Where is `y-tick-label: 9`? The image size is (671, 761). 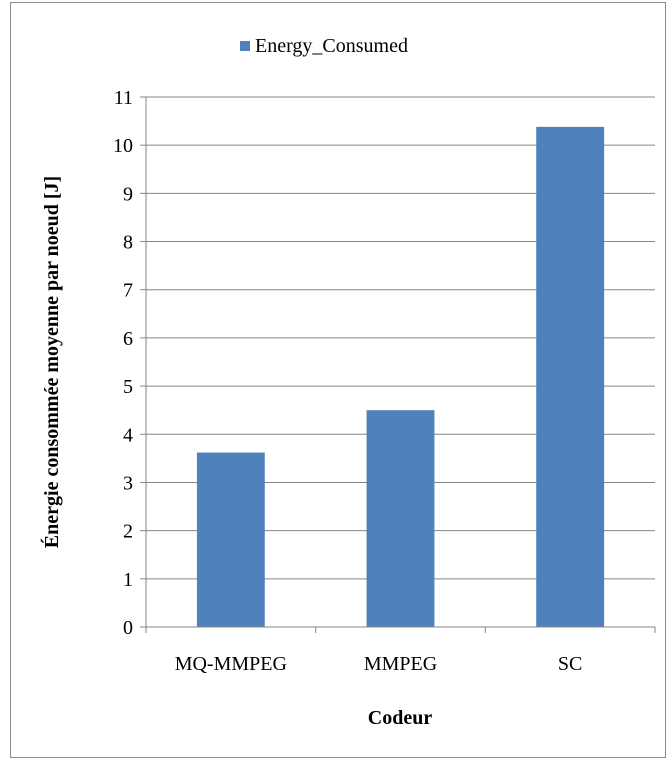 y-tick-label: 9 is located at coordinates (128, 194).